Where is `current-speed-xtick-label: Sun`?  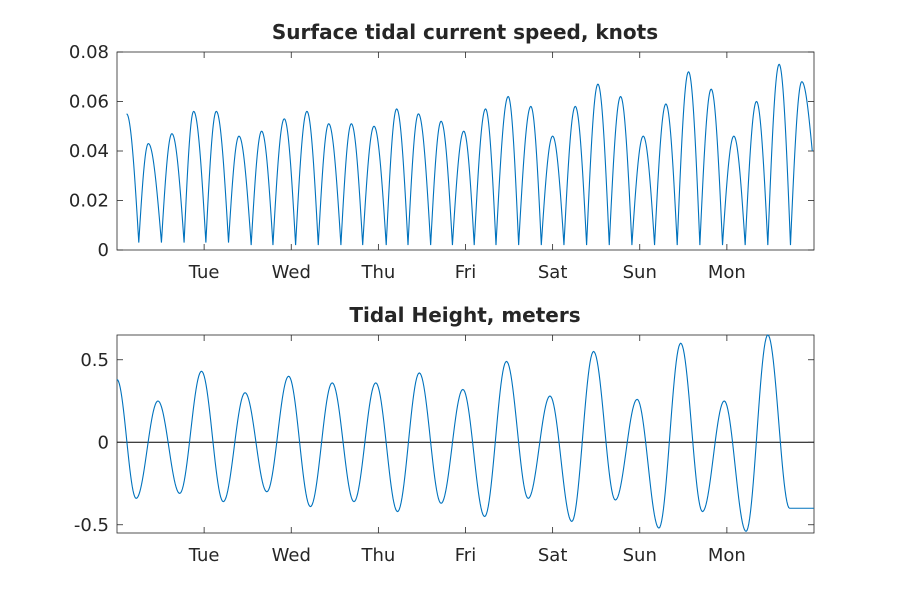 current-speed-xtick-label: Sun is located at coordinates (640, 272).